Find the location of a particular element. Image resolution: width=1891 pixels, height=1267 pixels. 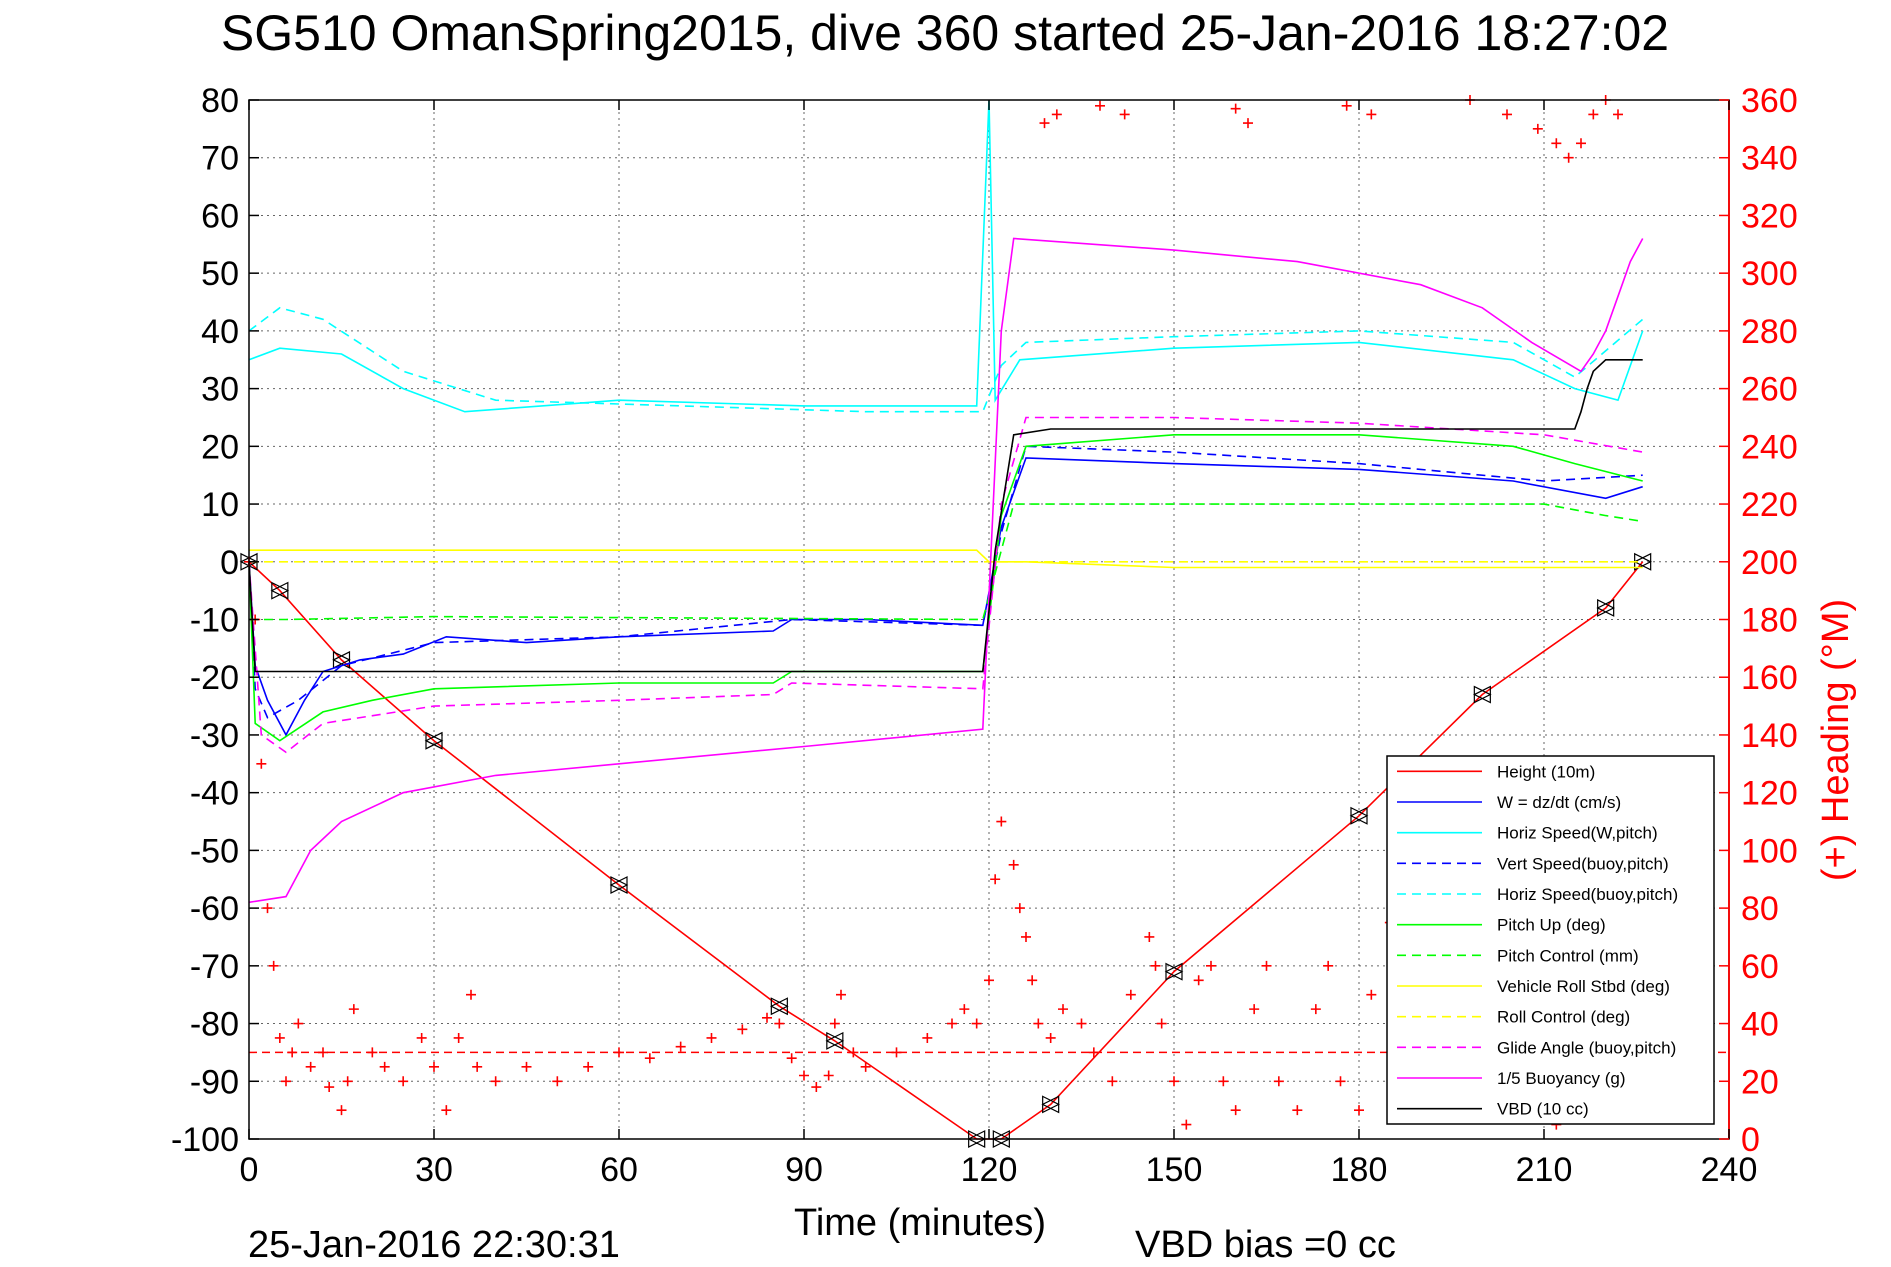

legend-label: Vert Speed(buoy,pitch) is located at coordinates (1583, 863).